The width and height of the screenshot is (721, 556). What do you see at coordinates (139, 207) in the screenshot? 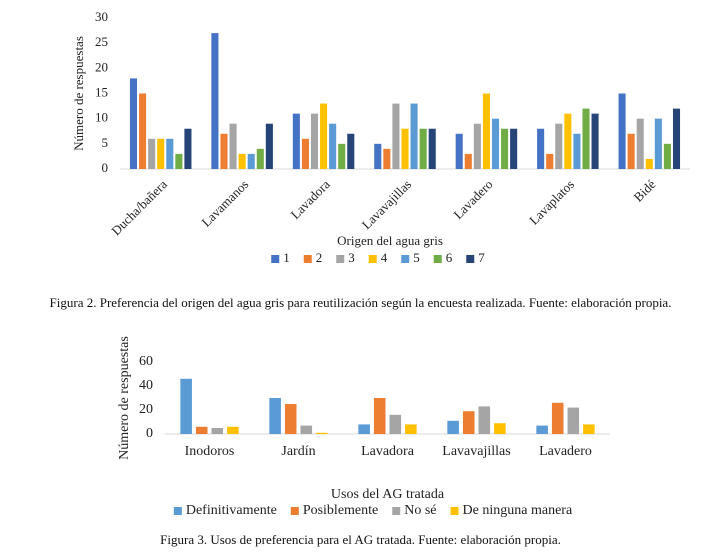
I see `x-tick-label: Ducha/bañera` at bounding box center [139, 207].